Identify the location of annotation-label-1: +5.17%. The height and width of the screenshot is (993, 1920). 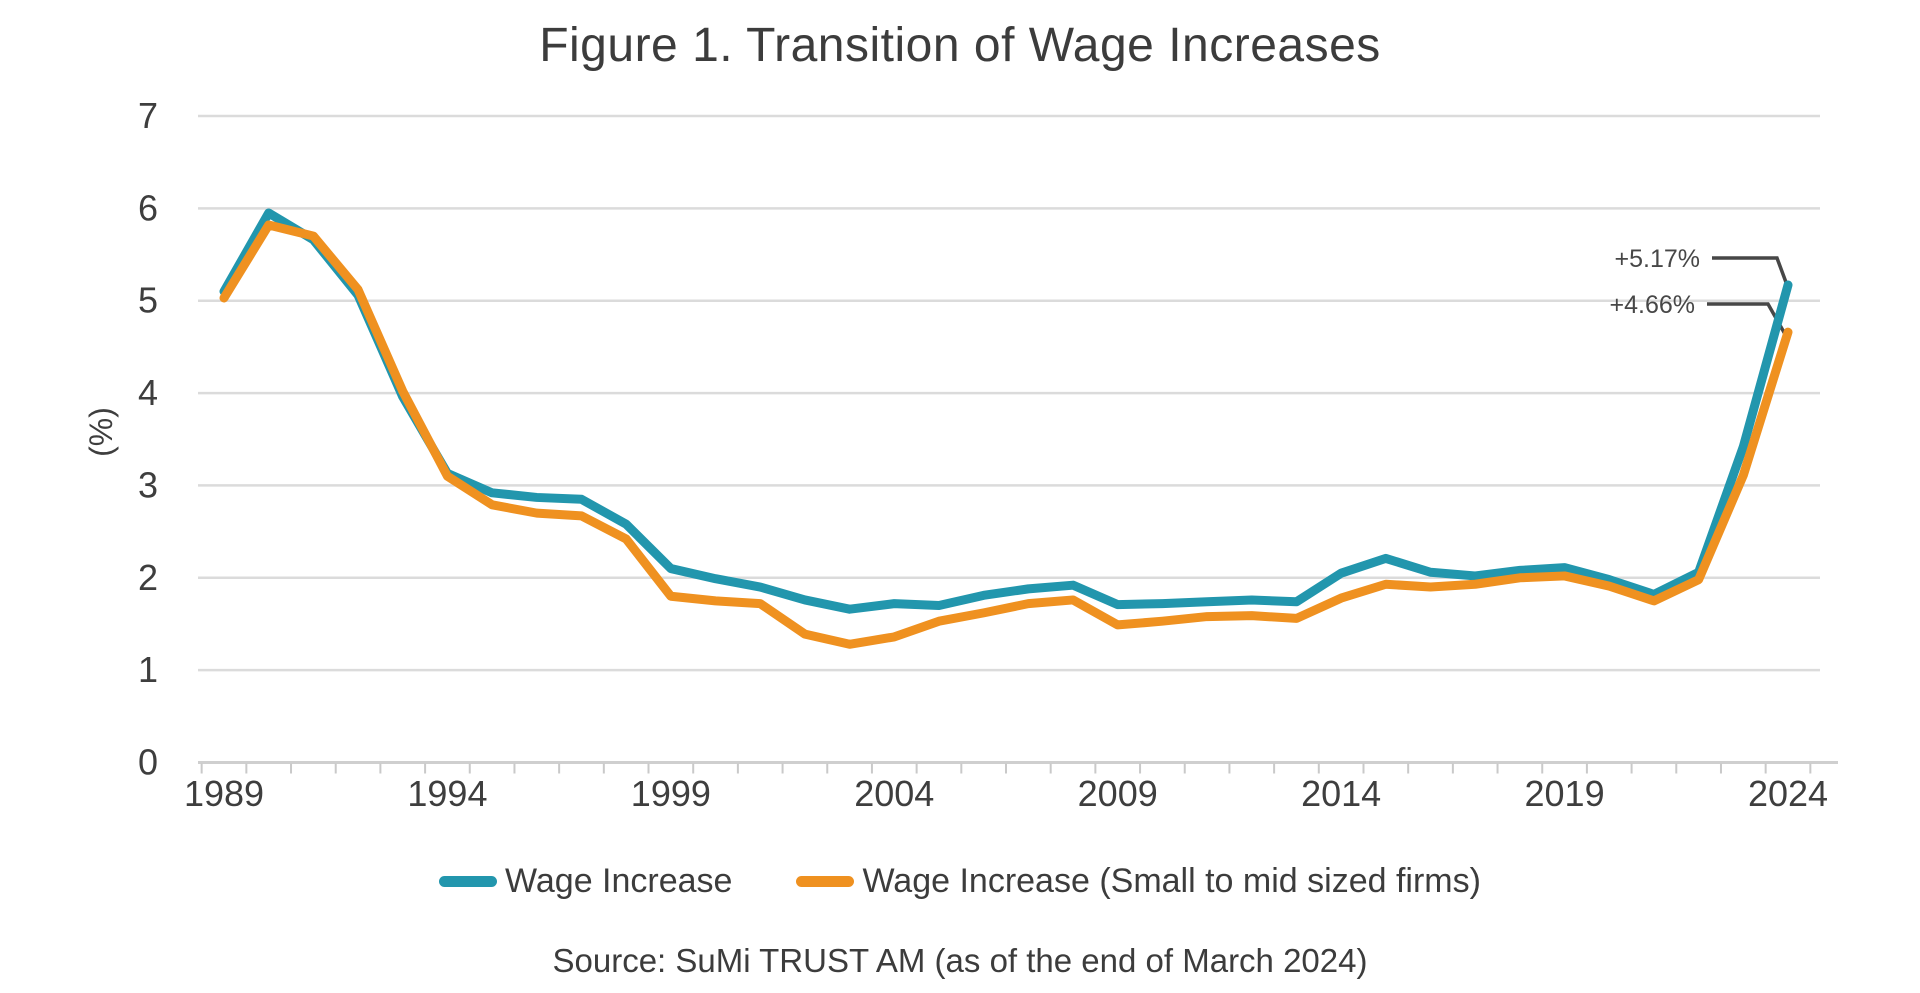
(1658, 259).